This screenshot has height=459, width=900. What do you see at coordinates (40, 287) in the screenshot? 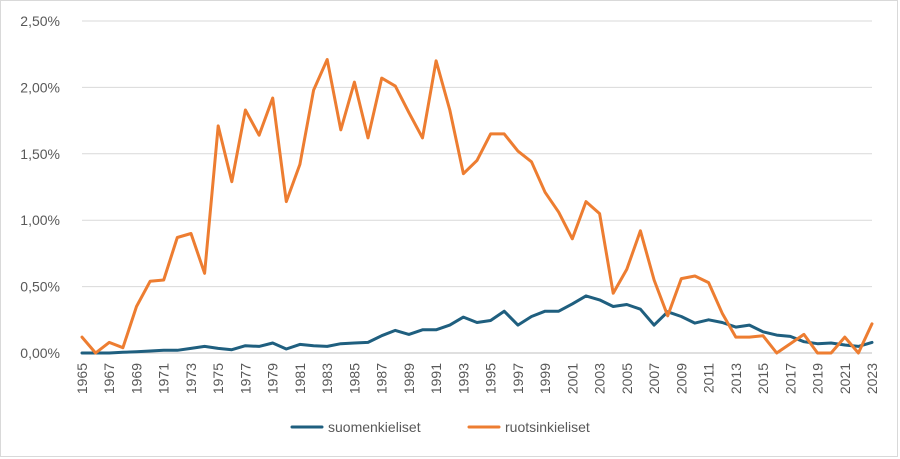
I see `y-tick-label: 0,50%` at bounding box center [40, 287].